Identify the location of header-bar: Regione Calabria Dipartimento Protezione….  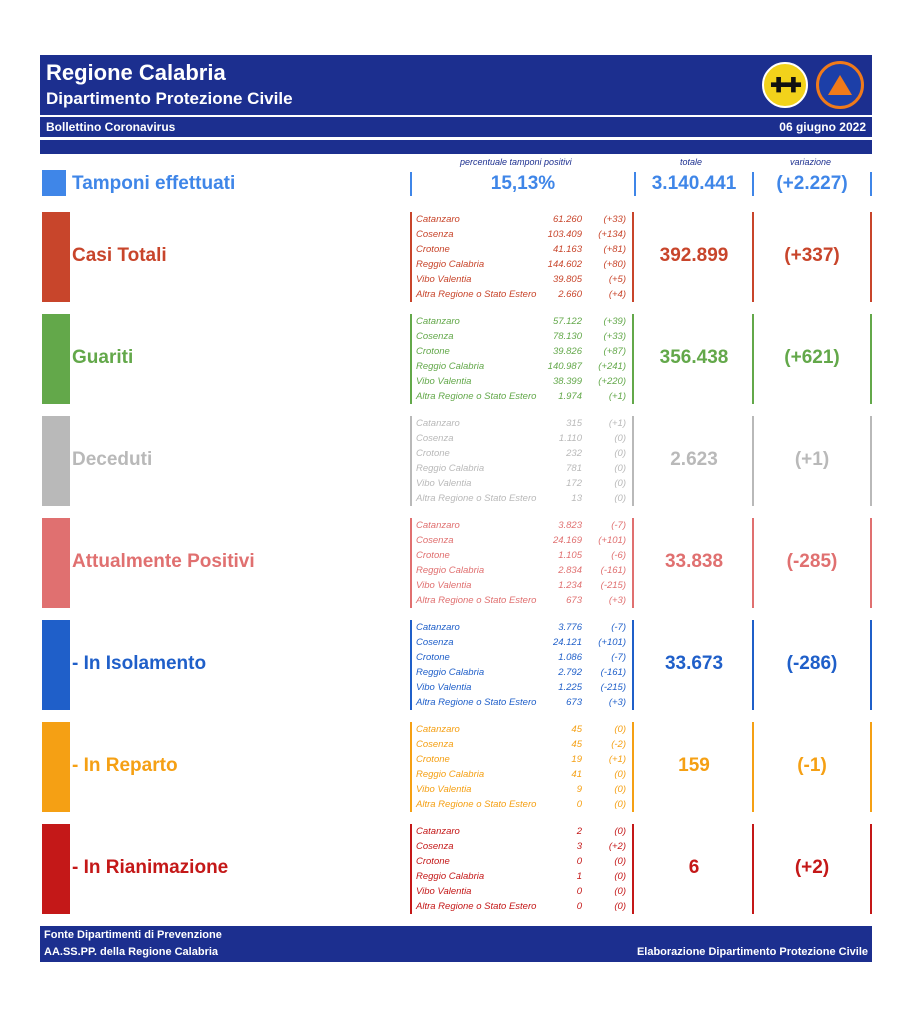
(456, 85).